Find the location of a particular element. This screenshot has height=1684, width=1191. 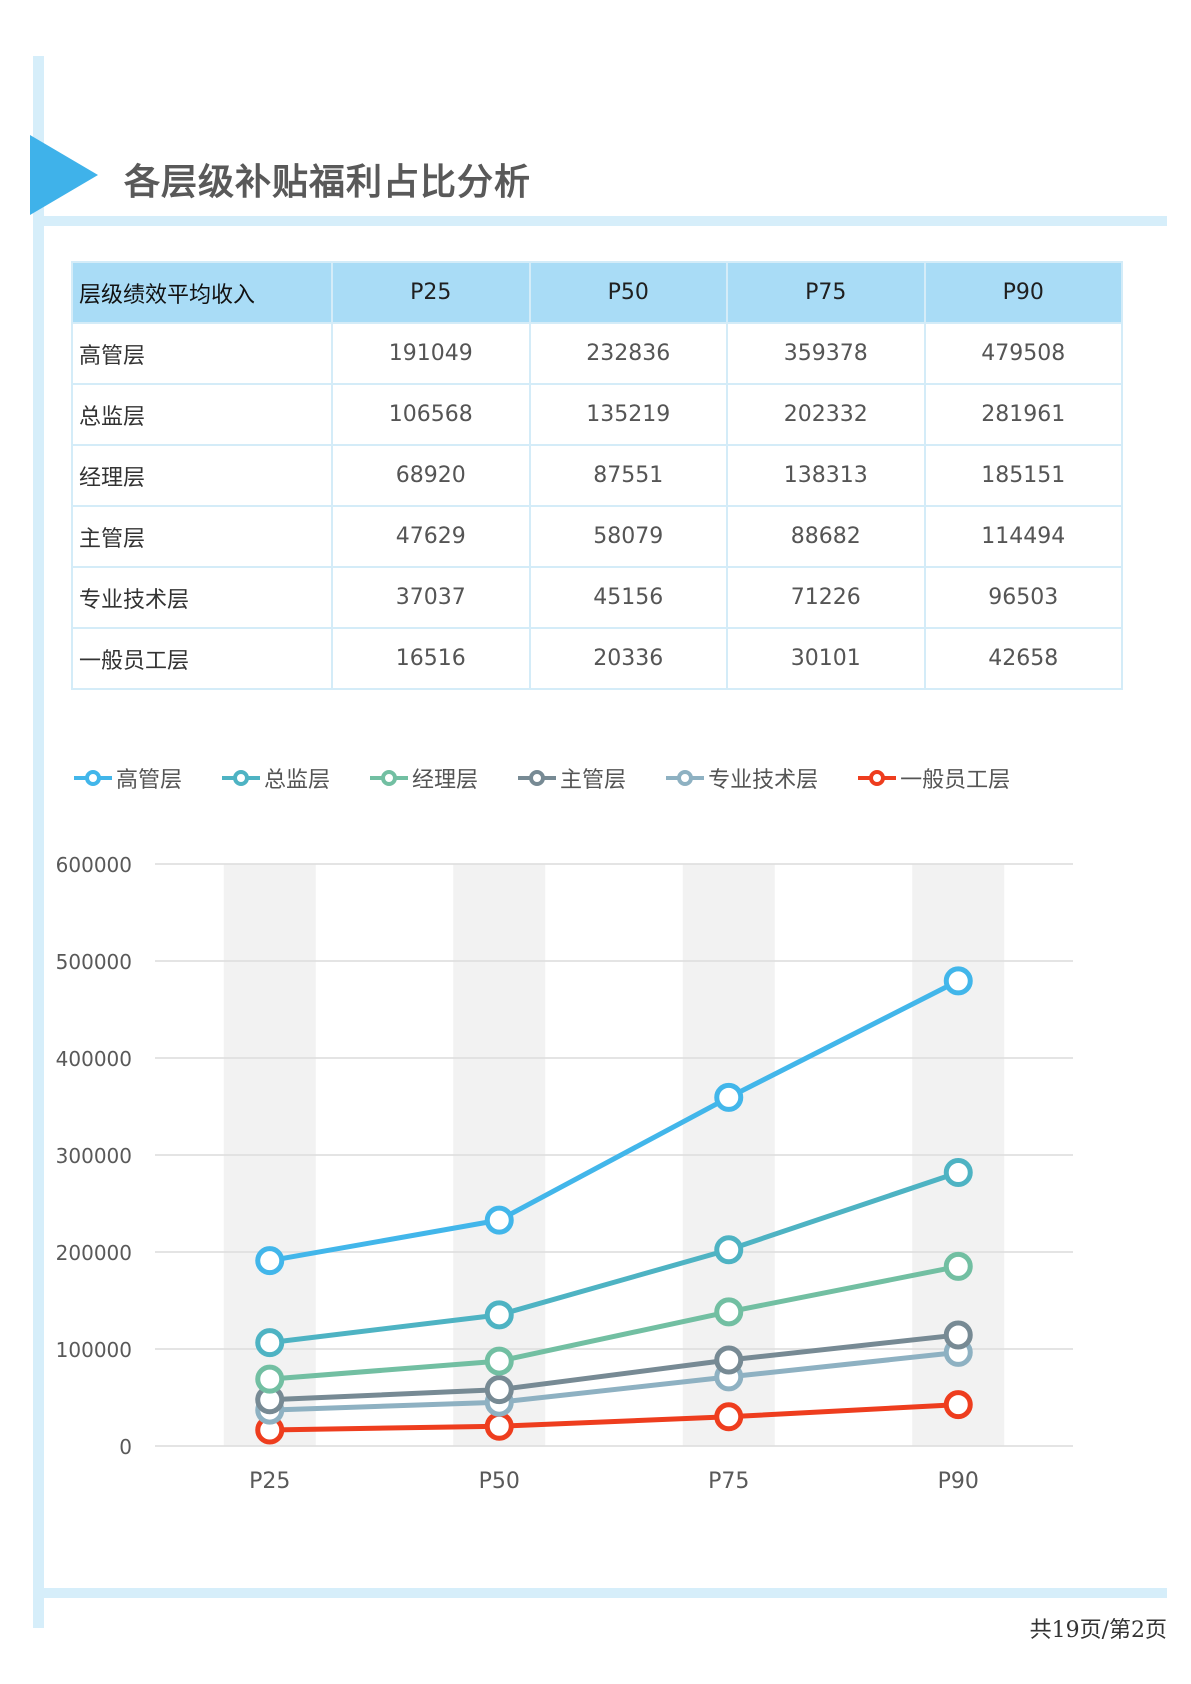

table-row: 总监层 106568 135219 202332 281961 is located at coordinates (597, 414).